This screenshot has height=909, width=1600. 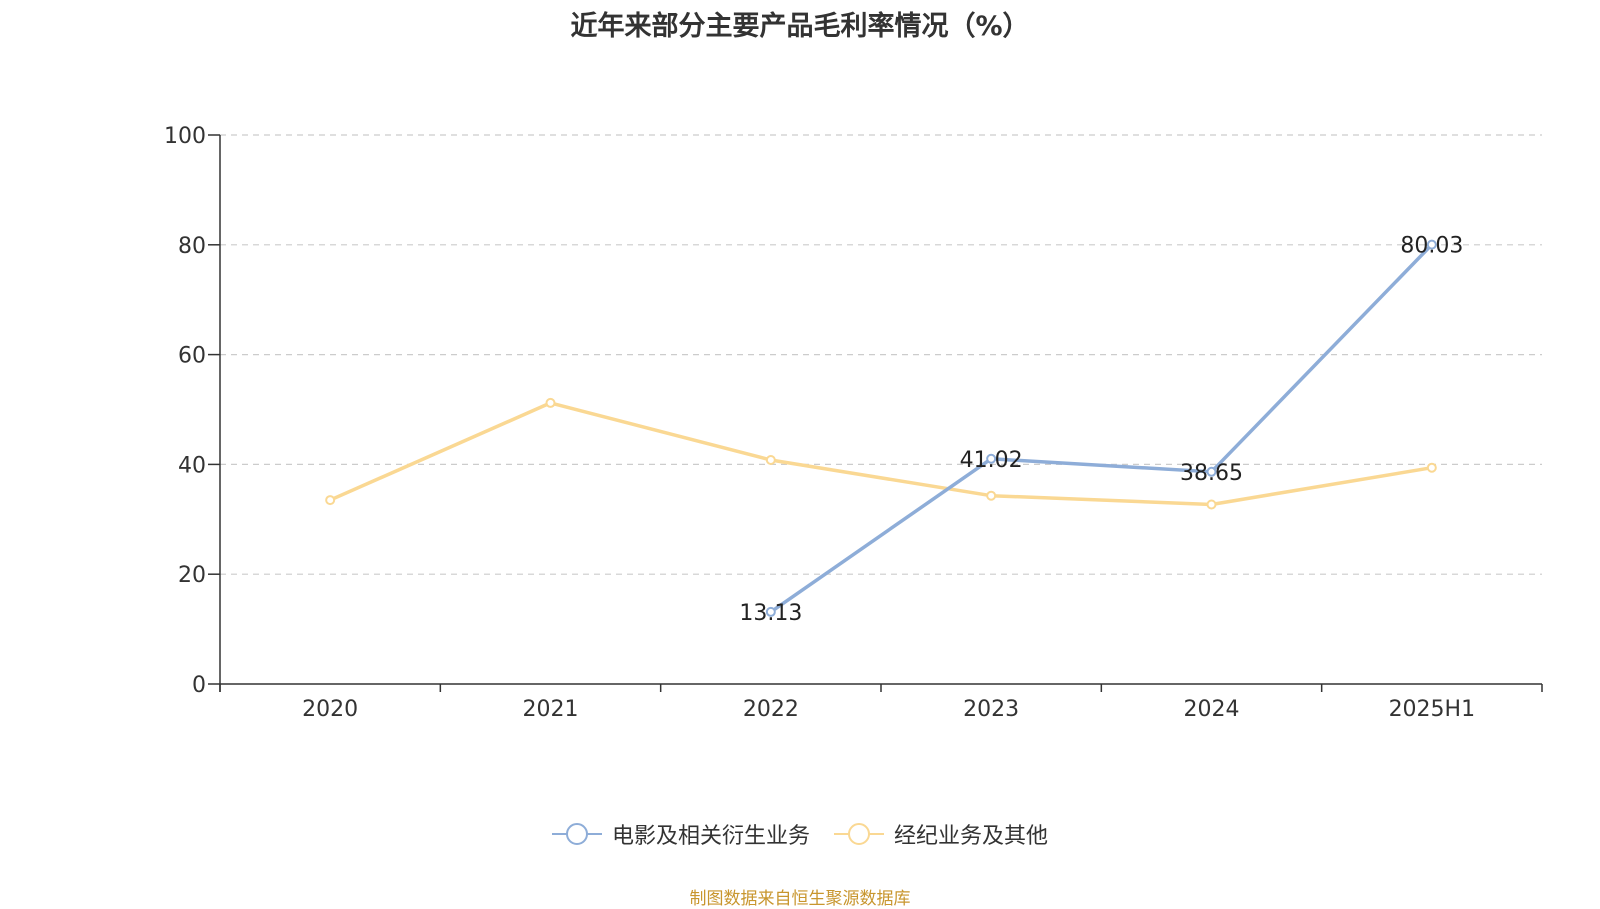 I want to click on legend: 电影及相关衍生业务 经纪业务及其他, so click(x=800, y=834).